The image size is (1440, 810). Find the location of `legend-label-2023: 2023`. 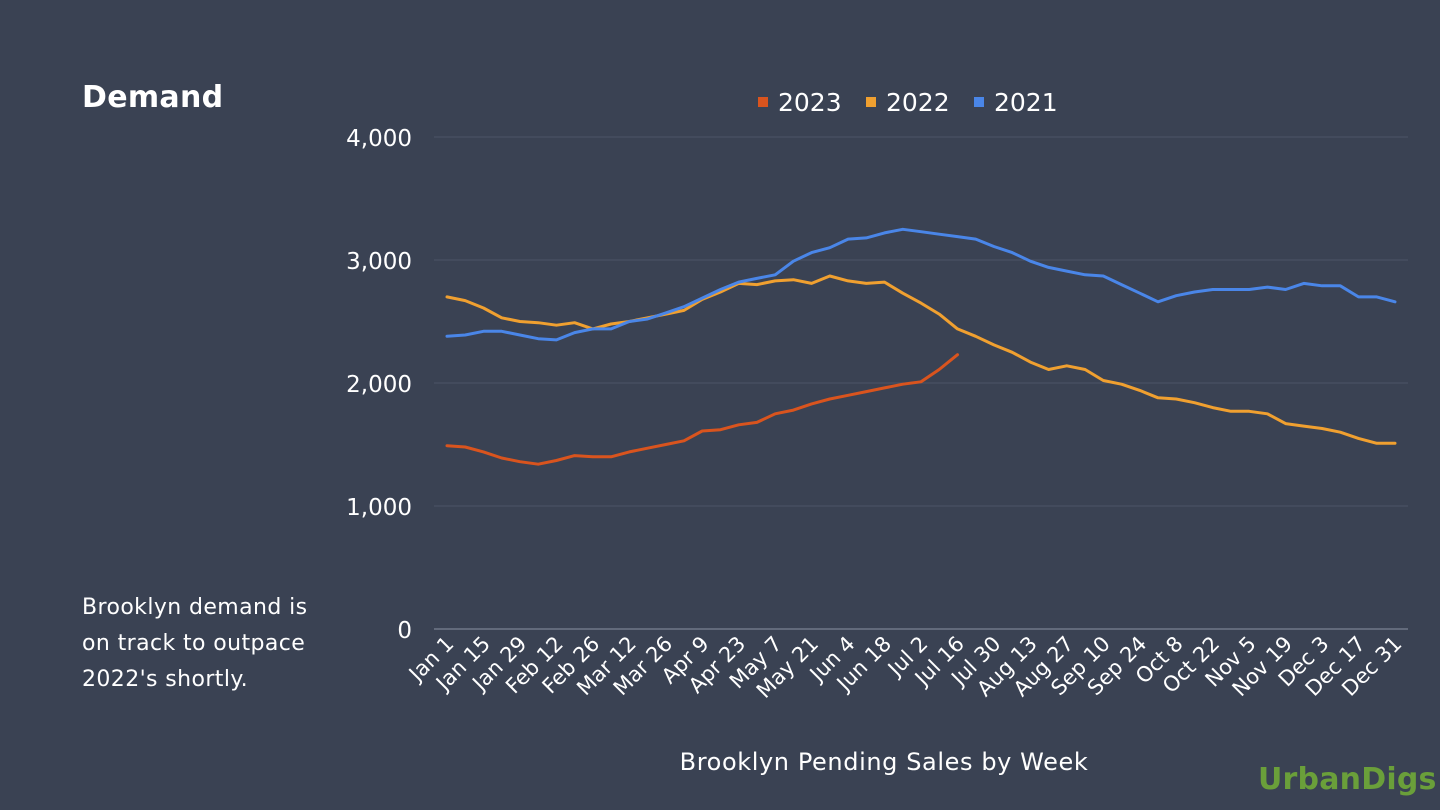

legend-label-2023: 2023 is located at coordinates (810, 102).